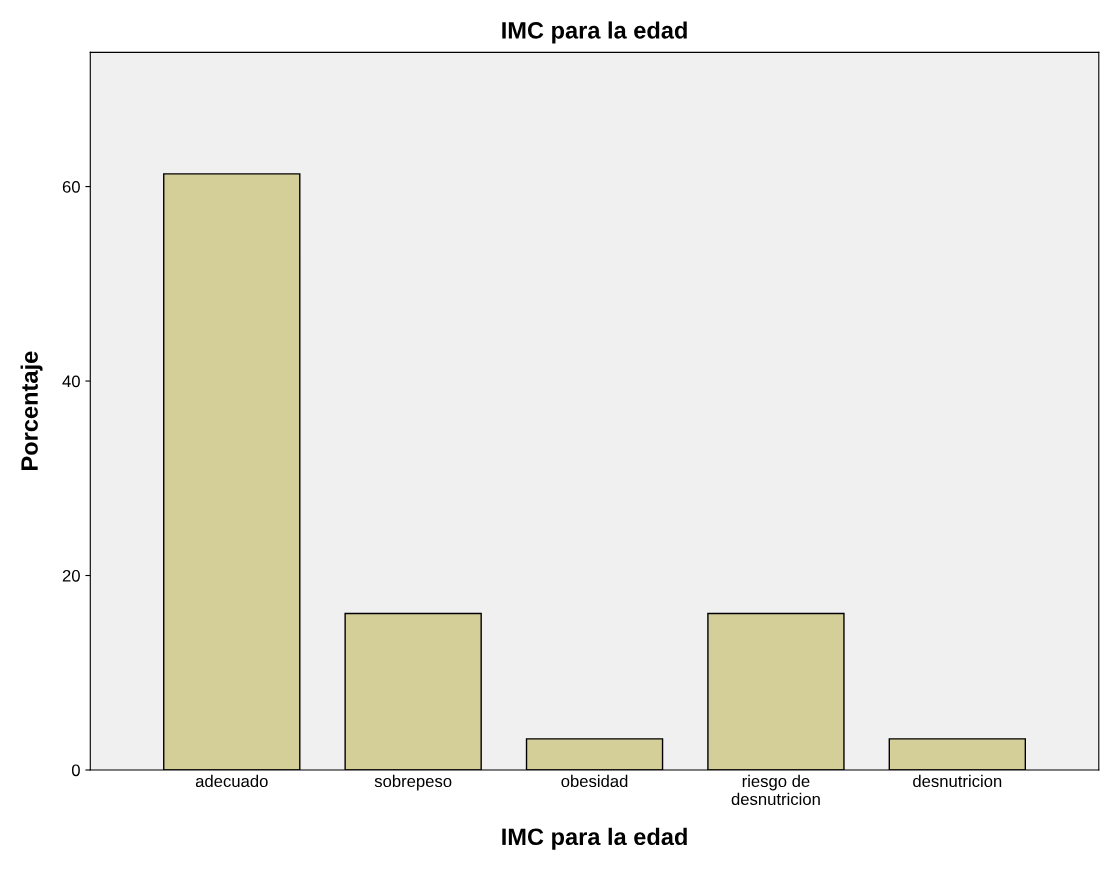 The height and width of the screenshot is (873, 1101). What do you see at coordinates (413, 782) in the screenshot?
I see `x-tick-label: sobrepeso` at bounding box center [413, 782].